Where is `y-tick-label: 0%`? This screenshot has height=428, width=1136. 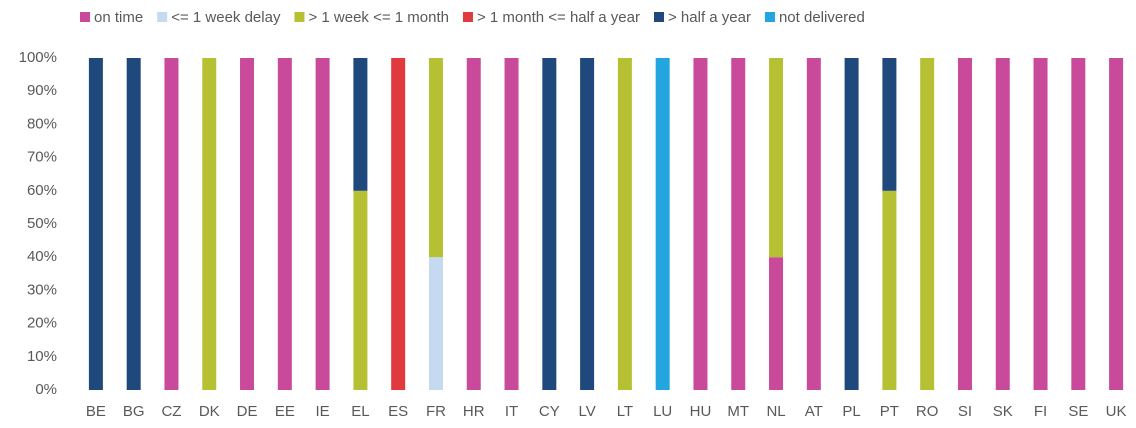 y-tick-label: 0% is located at coordinates (46, 389).